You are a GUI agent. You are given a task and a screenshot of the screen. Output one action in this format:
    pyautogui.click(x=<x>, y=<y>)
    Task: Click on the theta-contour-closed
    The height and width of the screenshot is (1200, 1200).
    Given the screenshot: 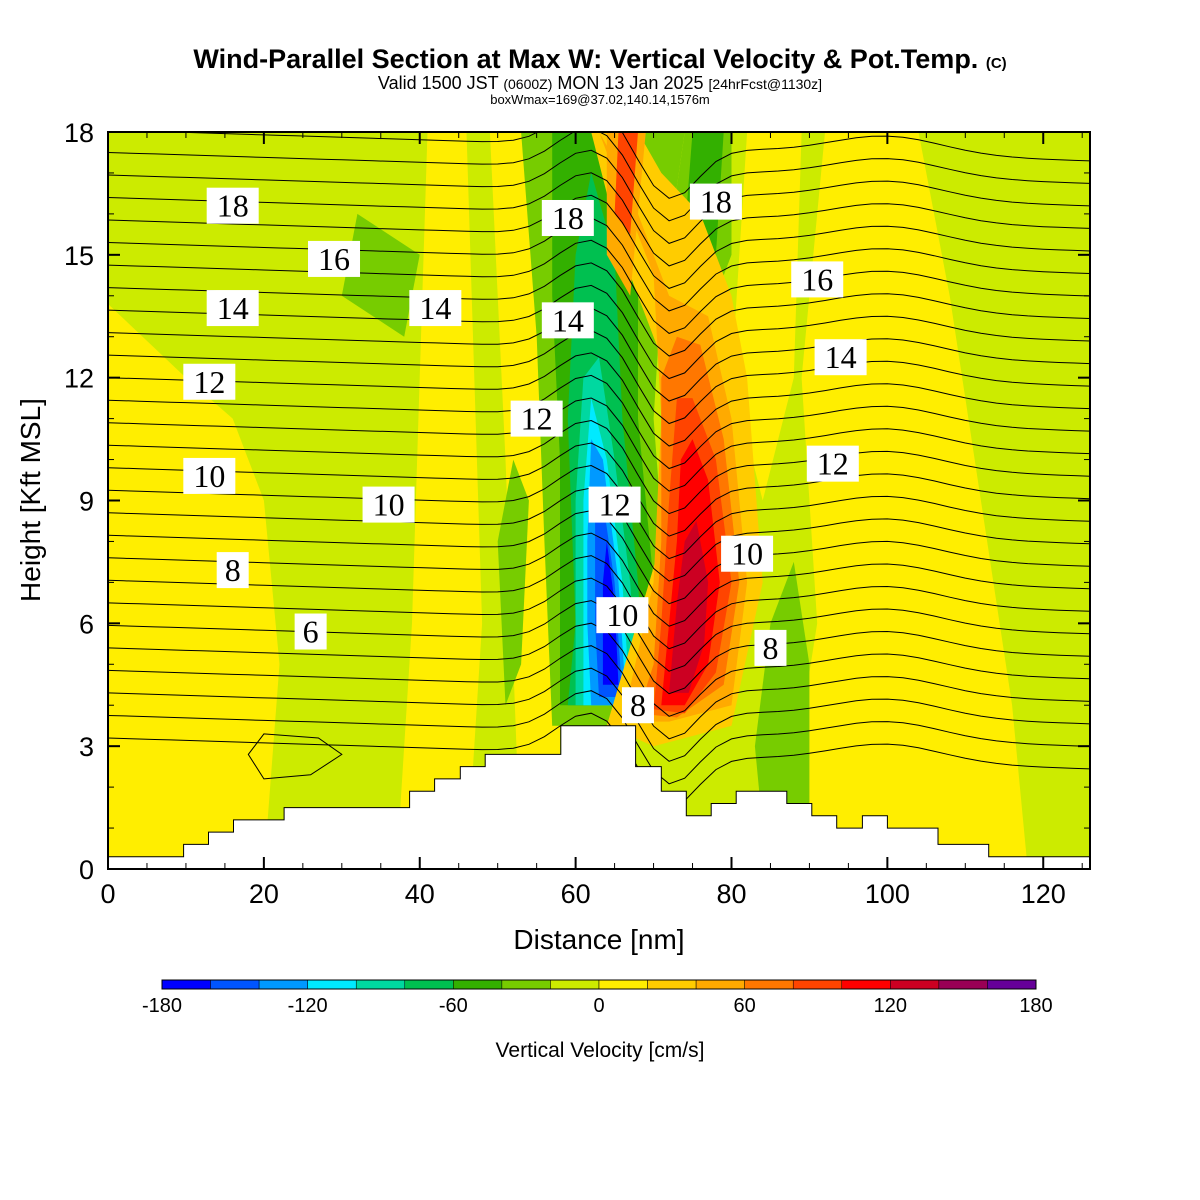 What is the action you would take?
    pyautogui.click(x=295, y=756)
    